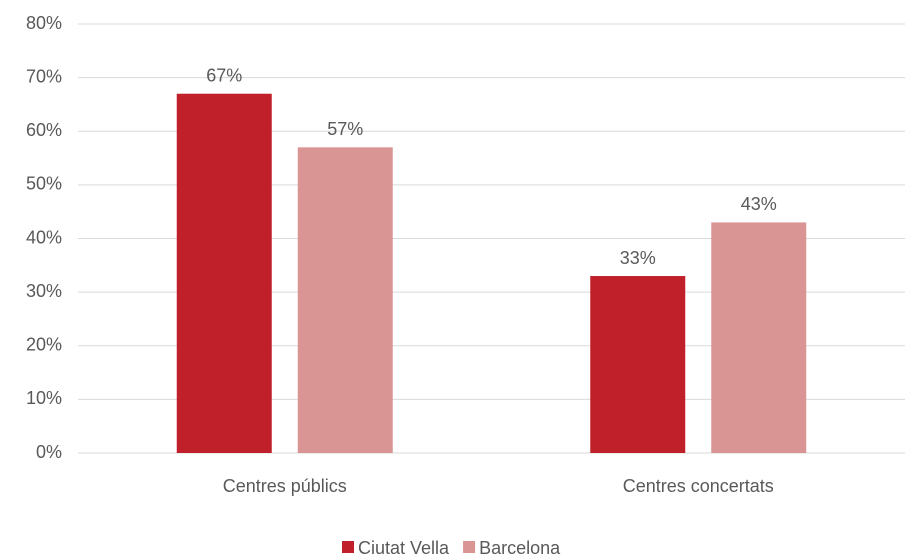 This screenshot has width=913, height=557. What do you see at coordinates (345, 129) in the screenshot?
I see `data-label: 57%` at bounding box center [345, 129].